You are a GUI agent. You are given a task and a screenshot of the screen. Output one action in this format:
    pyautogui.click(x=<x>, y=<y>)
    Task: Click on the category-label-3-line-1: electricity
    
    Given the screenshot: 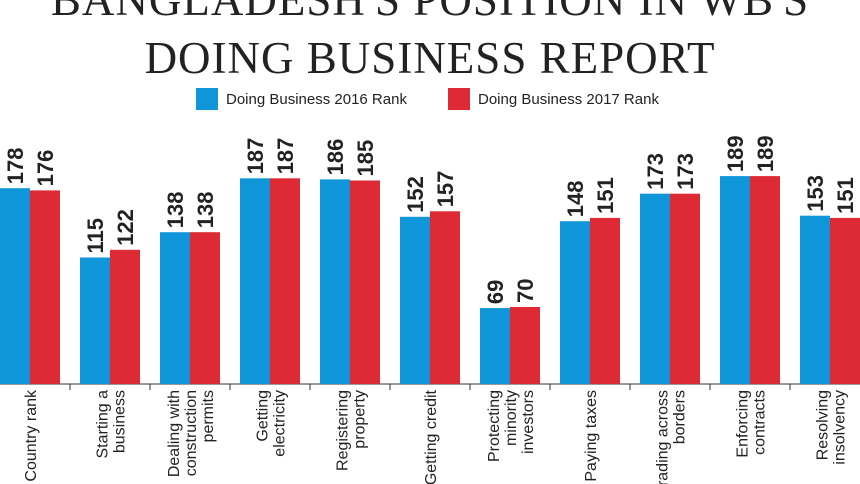 What is the action you would take?
    pyautogui.click(x=280, y=423)
    